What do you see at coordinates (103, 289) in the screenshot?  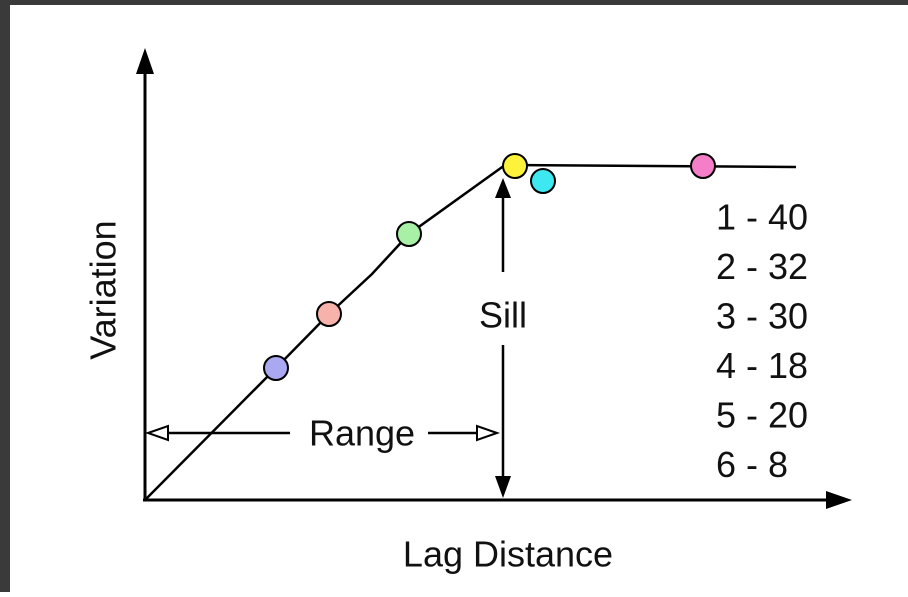 I see `y-axis-label: Variation` at bounding box center [103, 289].